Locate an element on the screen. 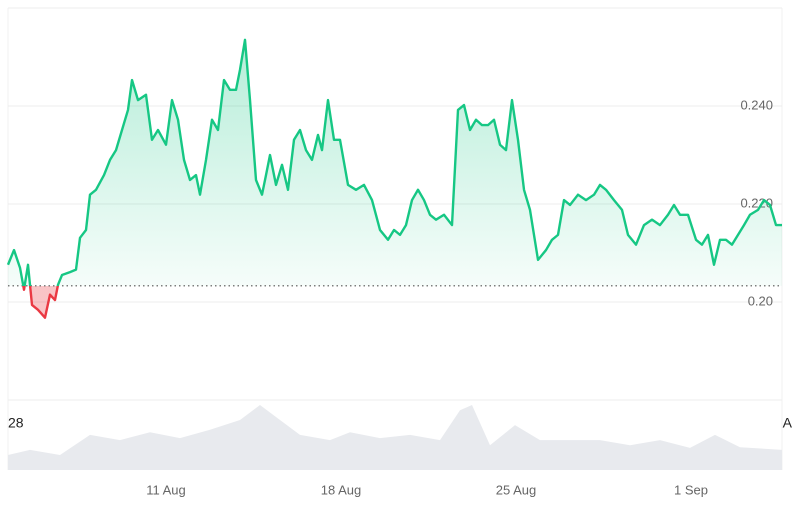 This screenshot has height=507, width=800. x-tick-label: 18 Aug is located at coordinates (341, 489).